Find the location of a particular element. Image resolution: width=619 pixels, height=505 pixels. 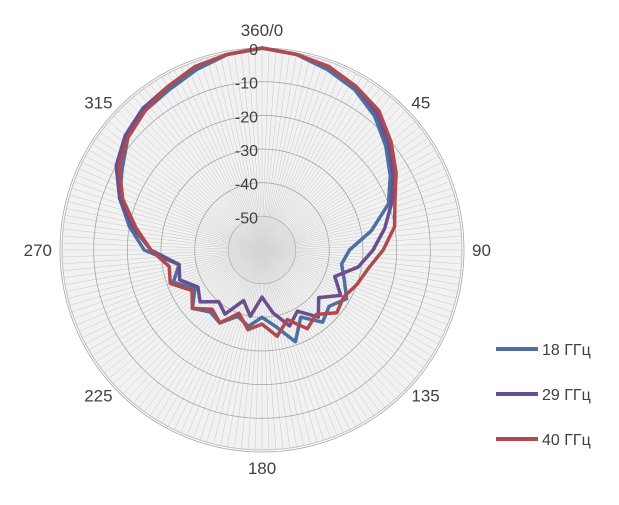

legend-item: 18 ГГц is located at coordinates (543, 350).